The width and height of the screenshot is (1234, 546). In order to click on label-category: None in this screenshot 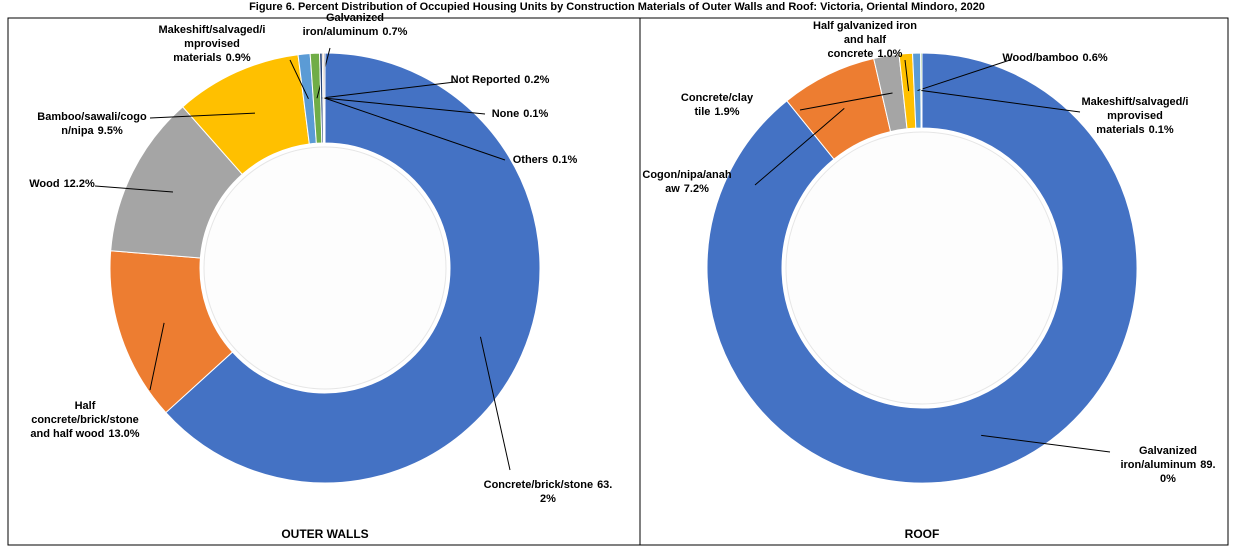, I will do `click(505, 114)`.